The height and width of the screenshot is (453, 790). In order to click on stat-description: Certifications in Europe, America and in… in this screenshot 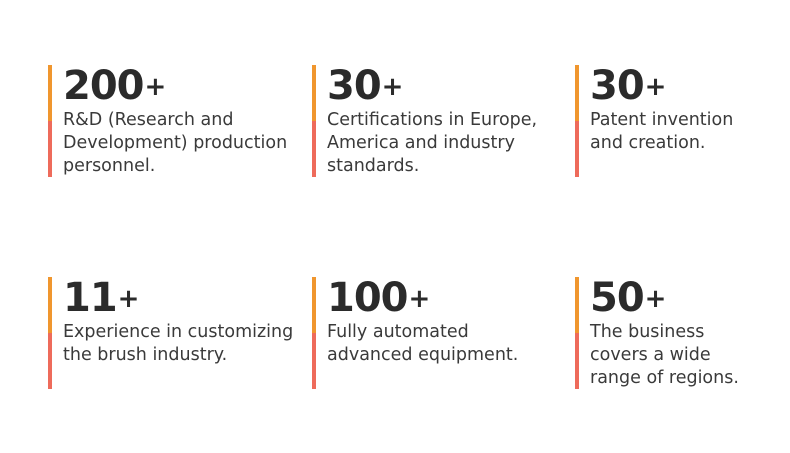, I will do `click(432, 143)`.